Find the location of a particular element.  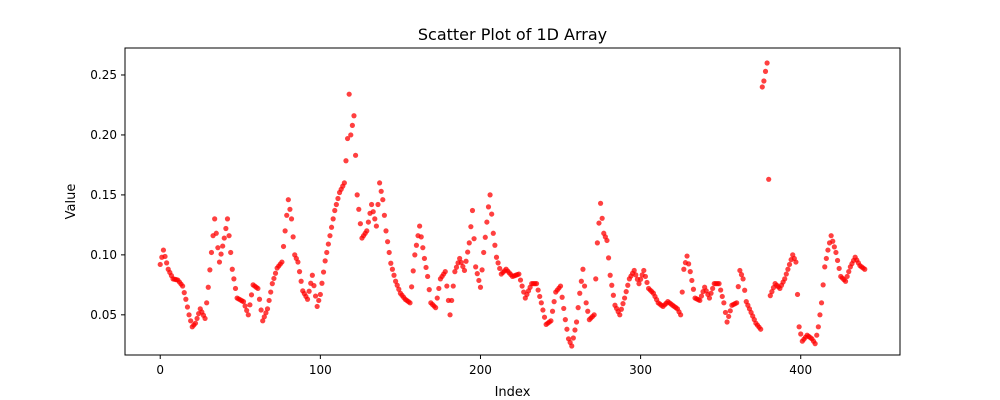

x-tick-label: 100 is located at coordinates (320, 370).